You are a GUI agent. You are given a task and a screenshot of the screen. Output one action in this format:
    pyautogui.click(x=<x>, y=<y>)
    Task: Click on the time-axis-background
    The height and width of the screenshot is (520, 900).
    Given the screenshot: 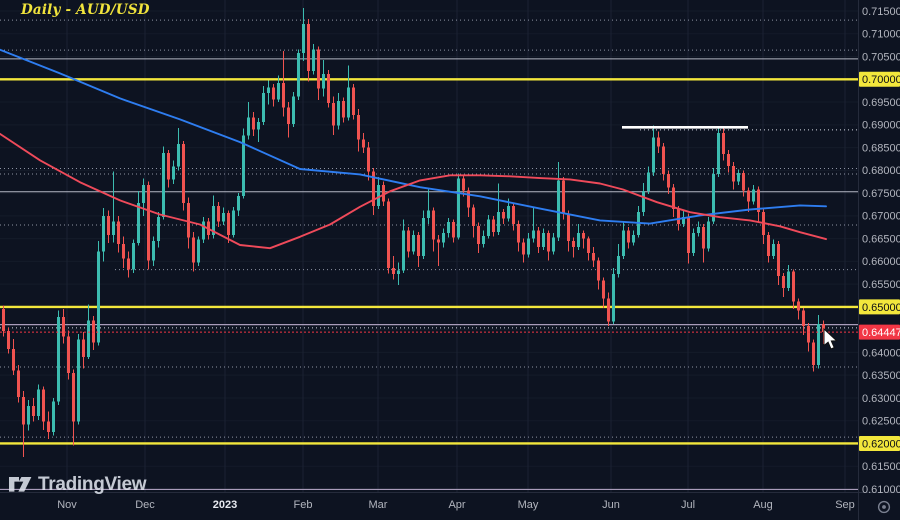 What is the action you would take?
    pyautogui.click(x=429, y=506)
    